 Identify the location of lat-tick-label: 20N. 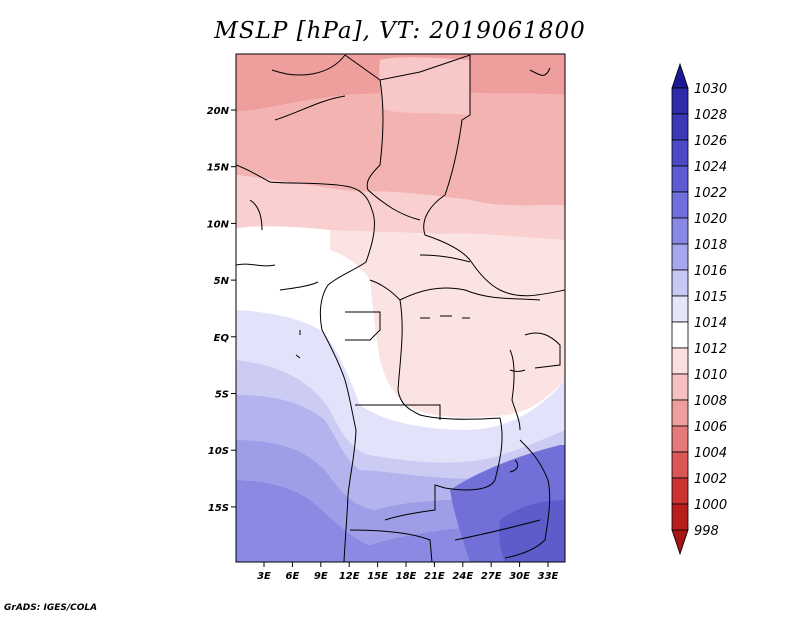
(218, 111).